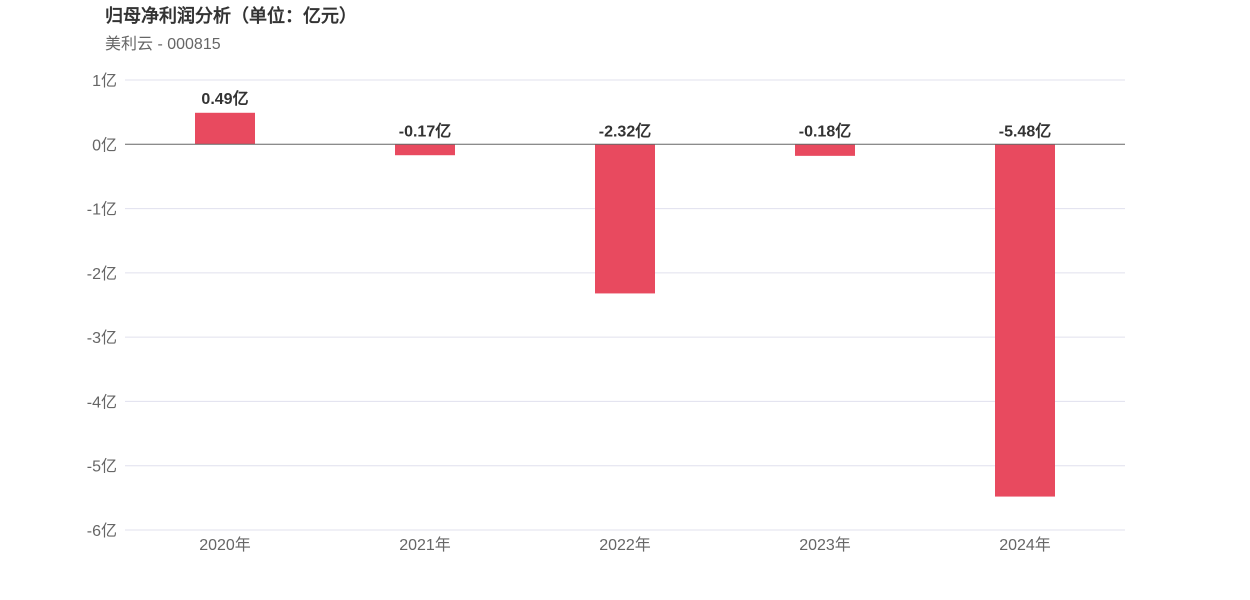 This screenshot has width=1250, height=600. Describe the element at coordinates (104, 81) in the screenshot. I see `y-tick-label: 1亿` at that location.